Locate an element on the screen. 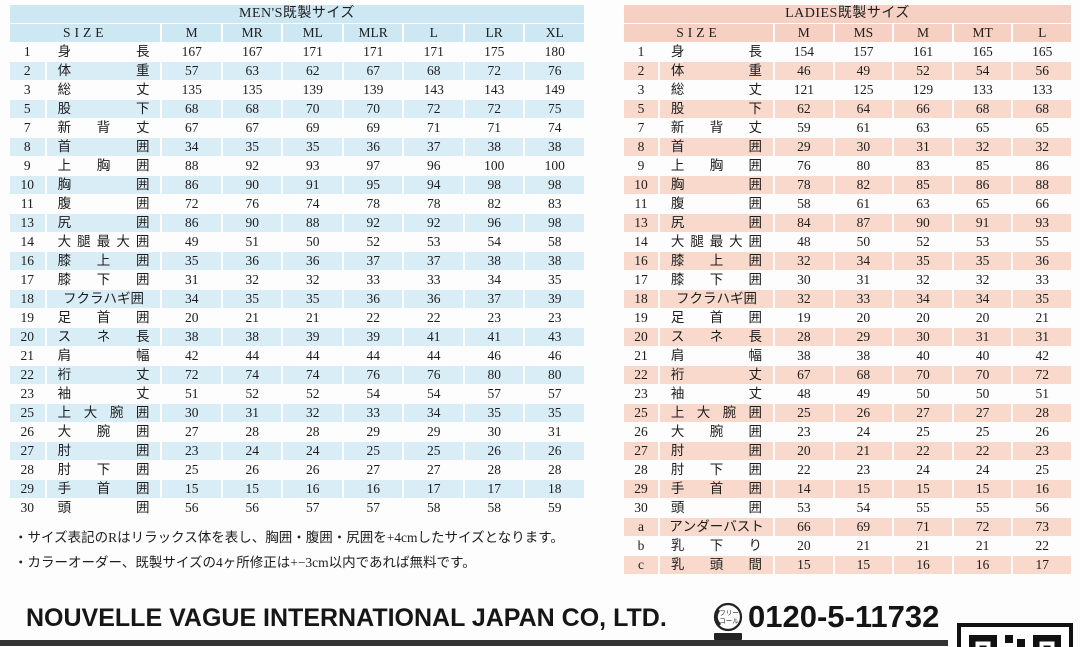  measurement-label: 股下 is located at coordinates (103, 108).